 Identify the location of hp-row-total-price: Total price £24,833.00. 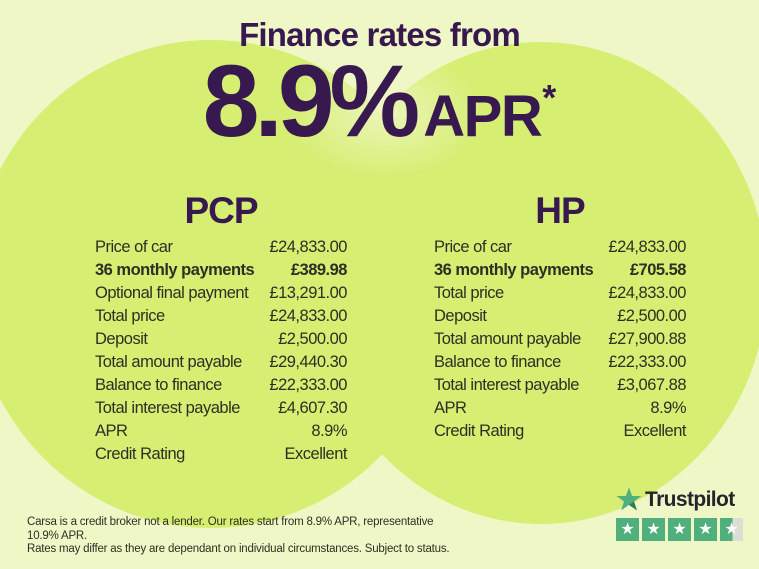
(560, 295).